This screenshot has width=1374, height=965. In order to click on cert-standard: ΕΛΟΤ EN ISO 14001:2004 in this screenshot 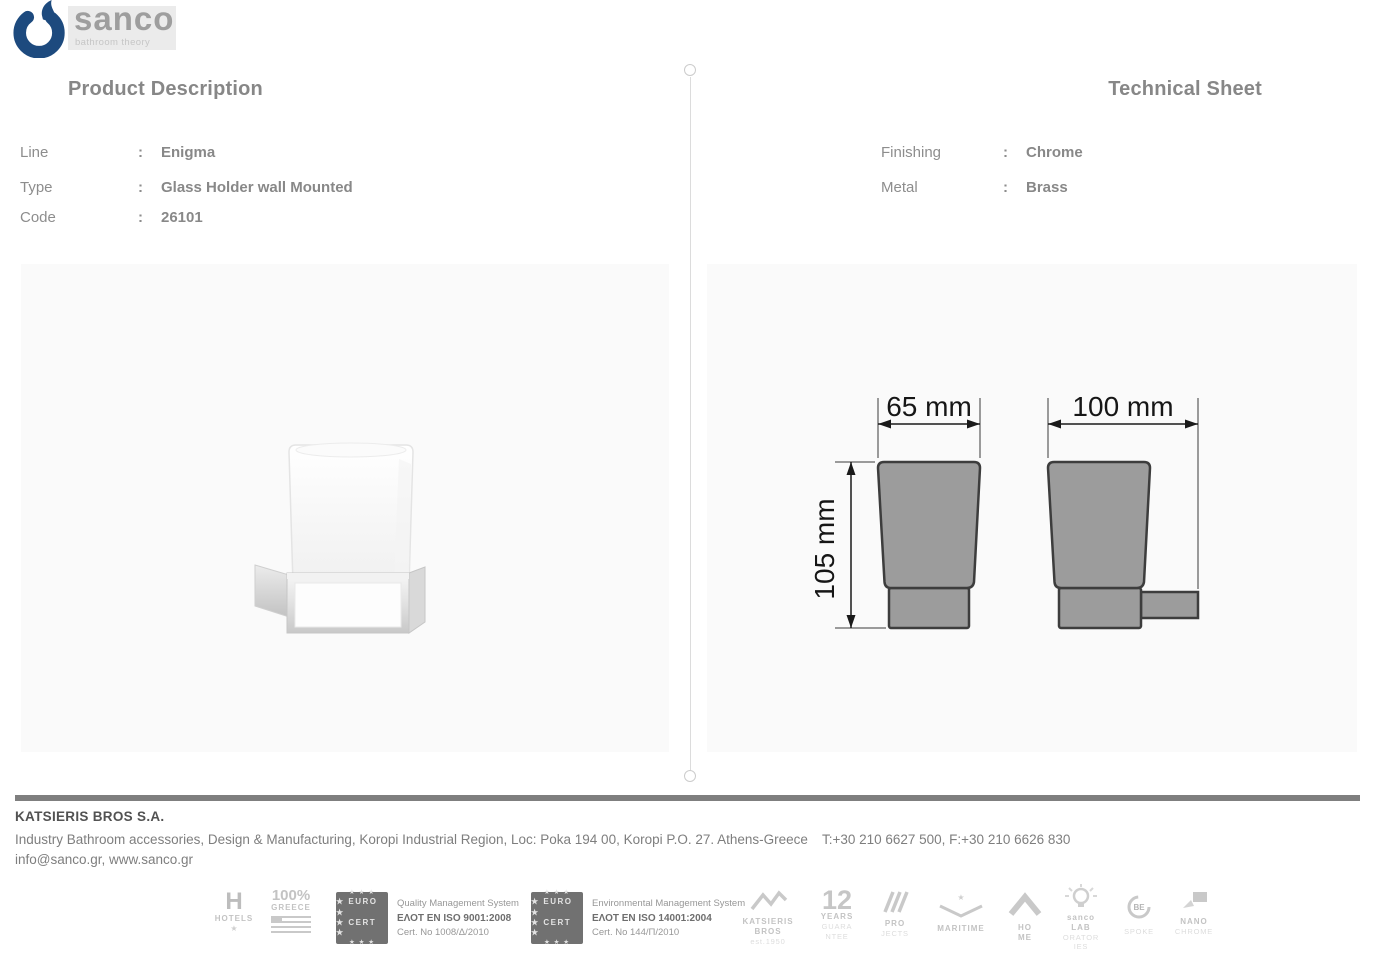, I will do `click(652, 919)`.